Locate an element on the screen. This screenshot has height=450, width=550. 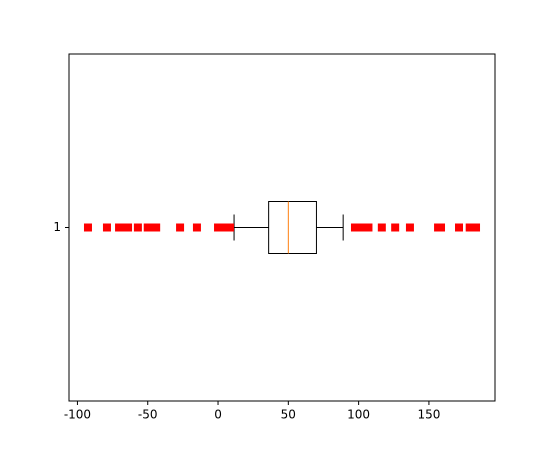
x-tick-label: 0 is located at coordinates (218, 415).